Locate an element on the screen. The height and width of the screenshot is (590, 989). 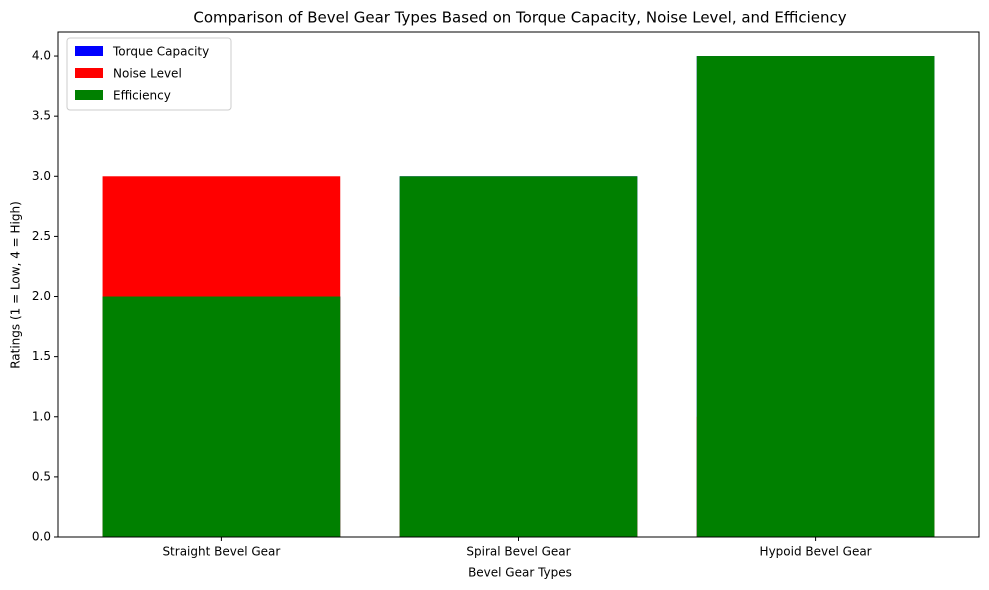
x-tick-label: Hypoid Bevel Gear is located at coordinates (816, 552).